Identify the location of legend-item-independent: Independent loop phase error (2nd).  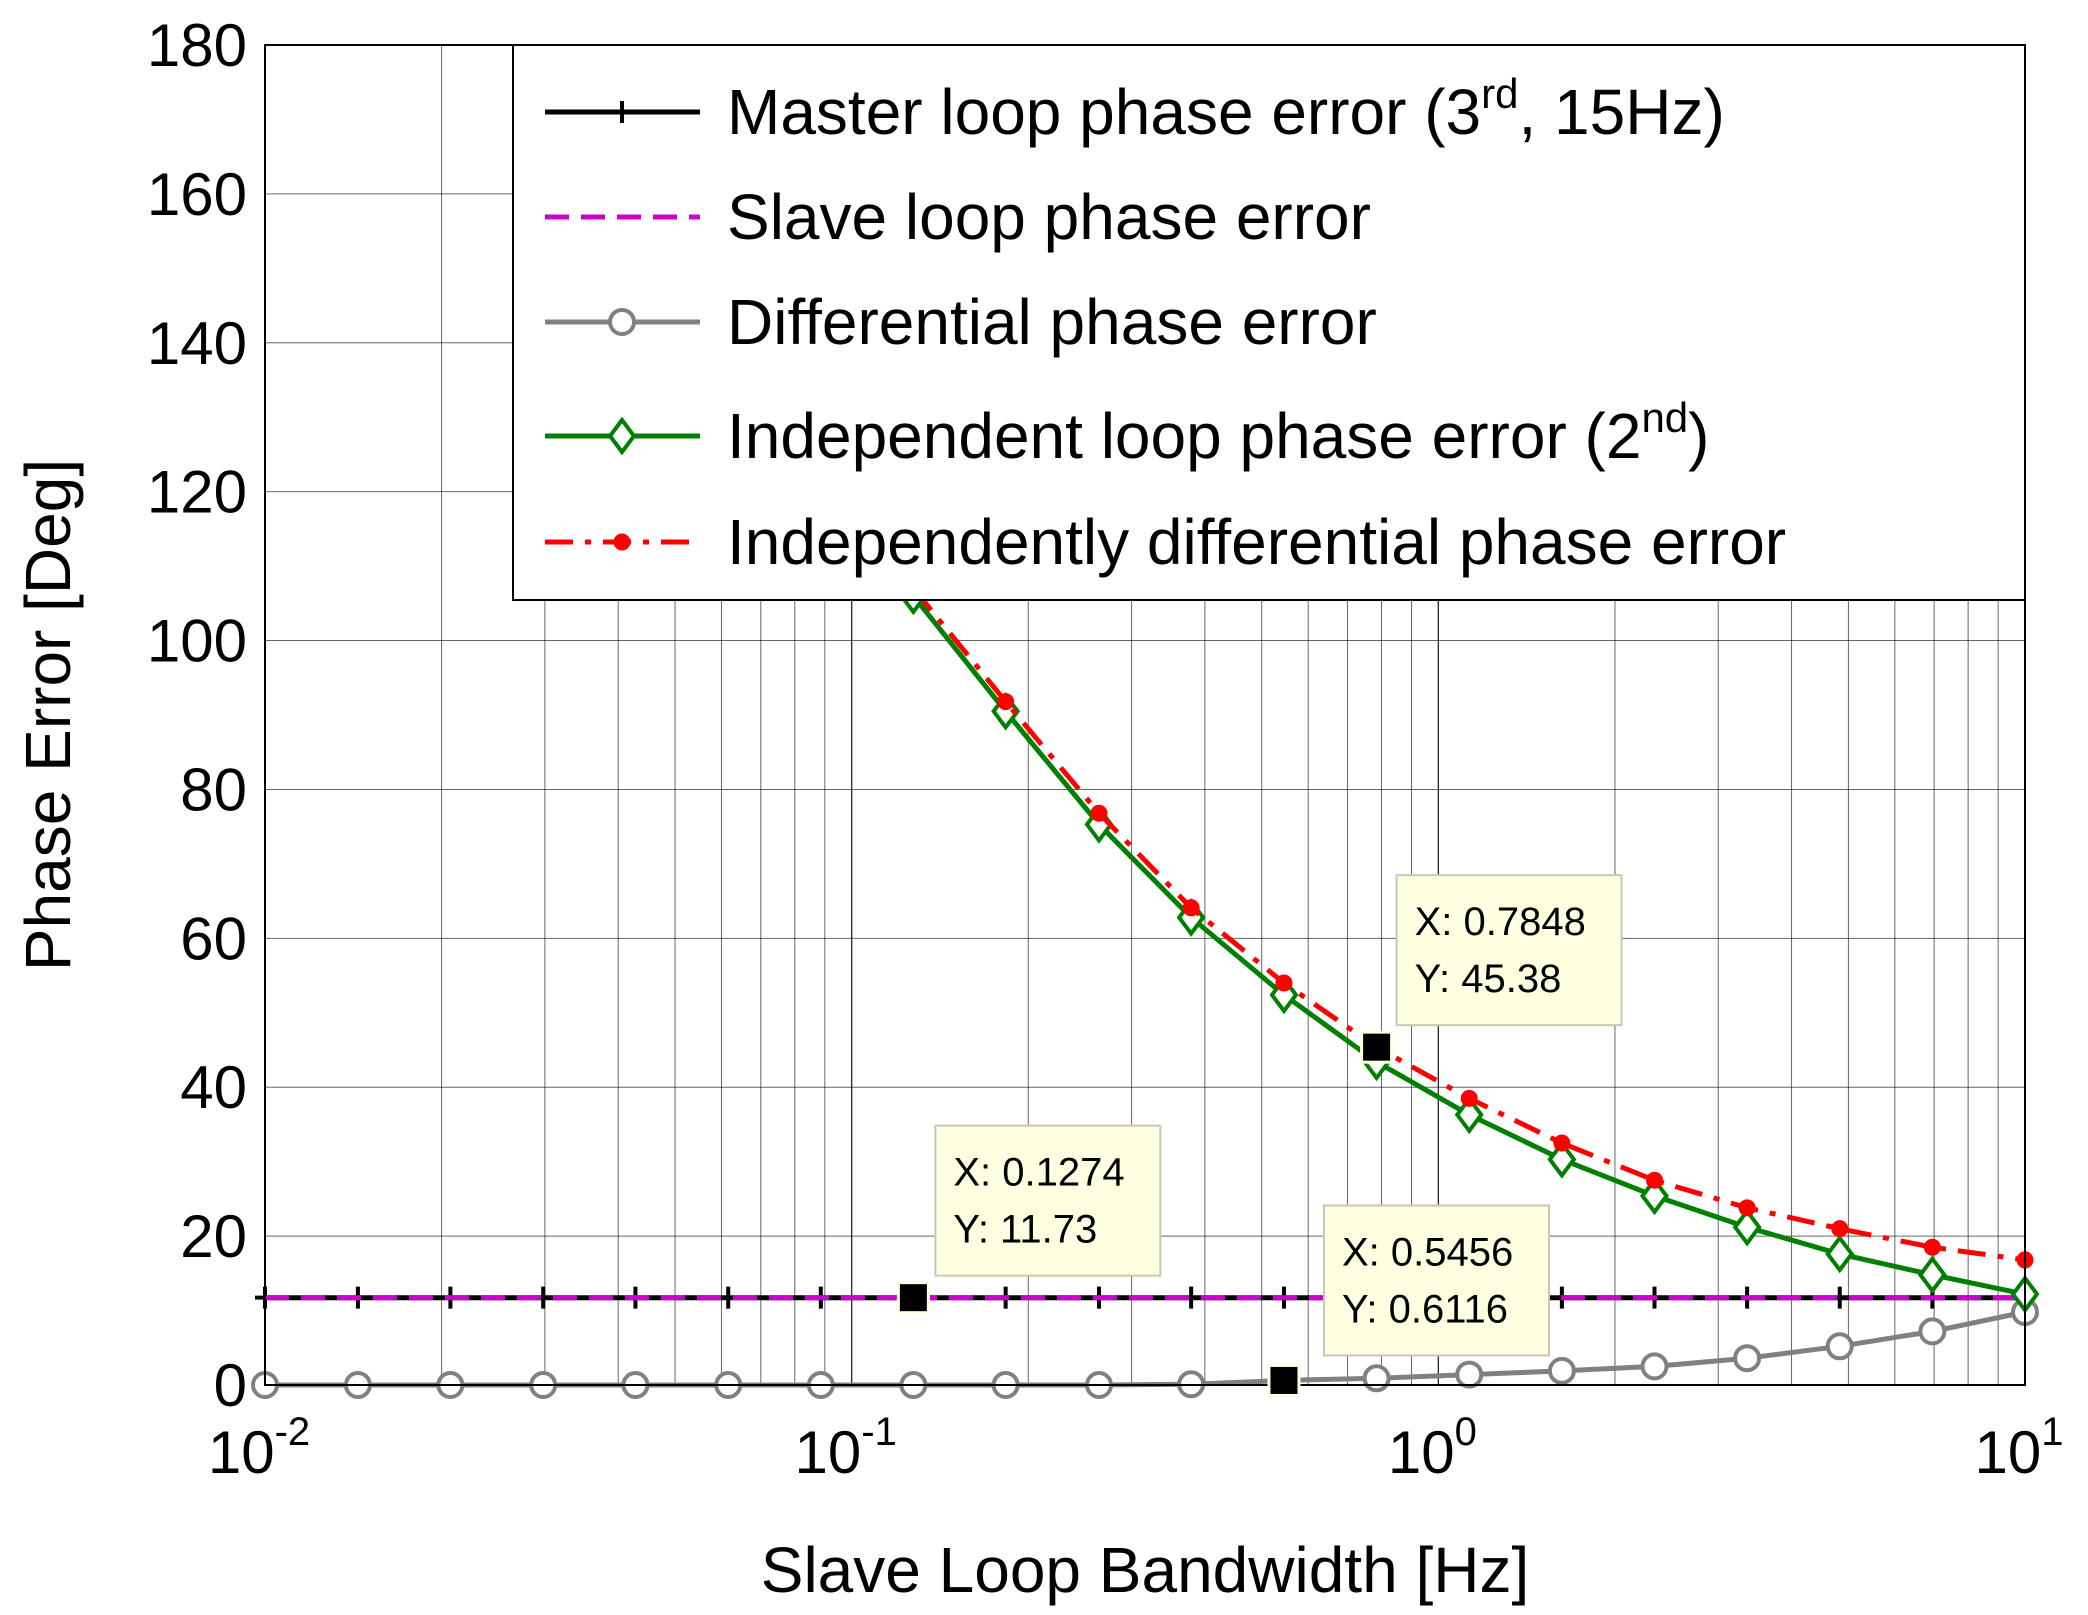
(1127, 433).